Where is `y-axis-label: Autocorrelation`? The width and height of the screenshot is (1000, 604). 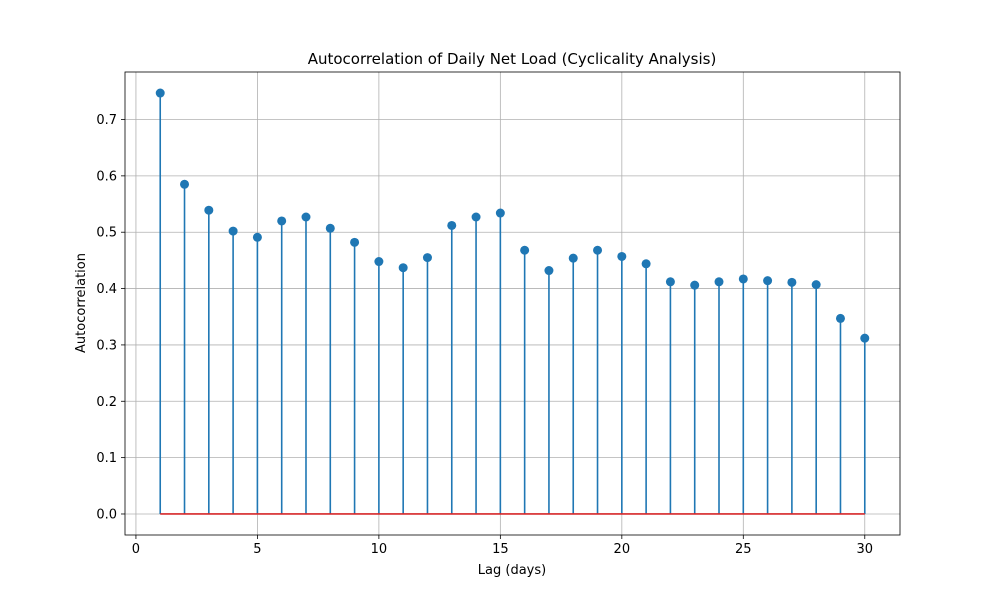 y-axis-label: Autocorrelation is located at coordinates (81, 303).